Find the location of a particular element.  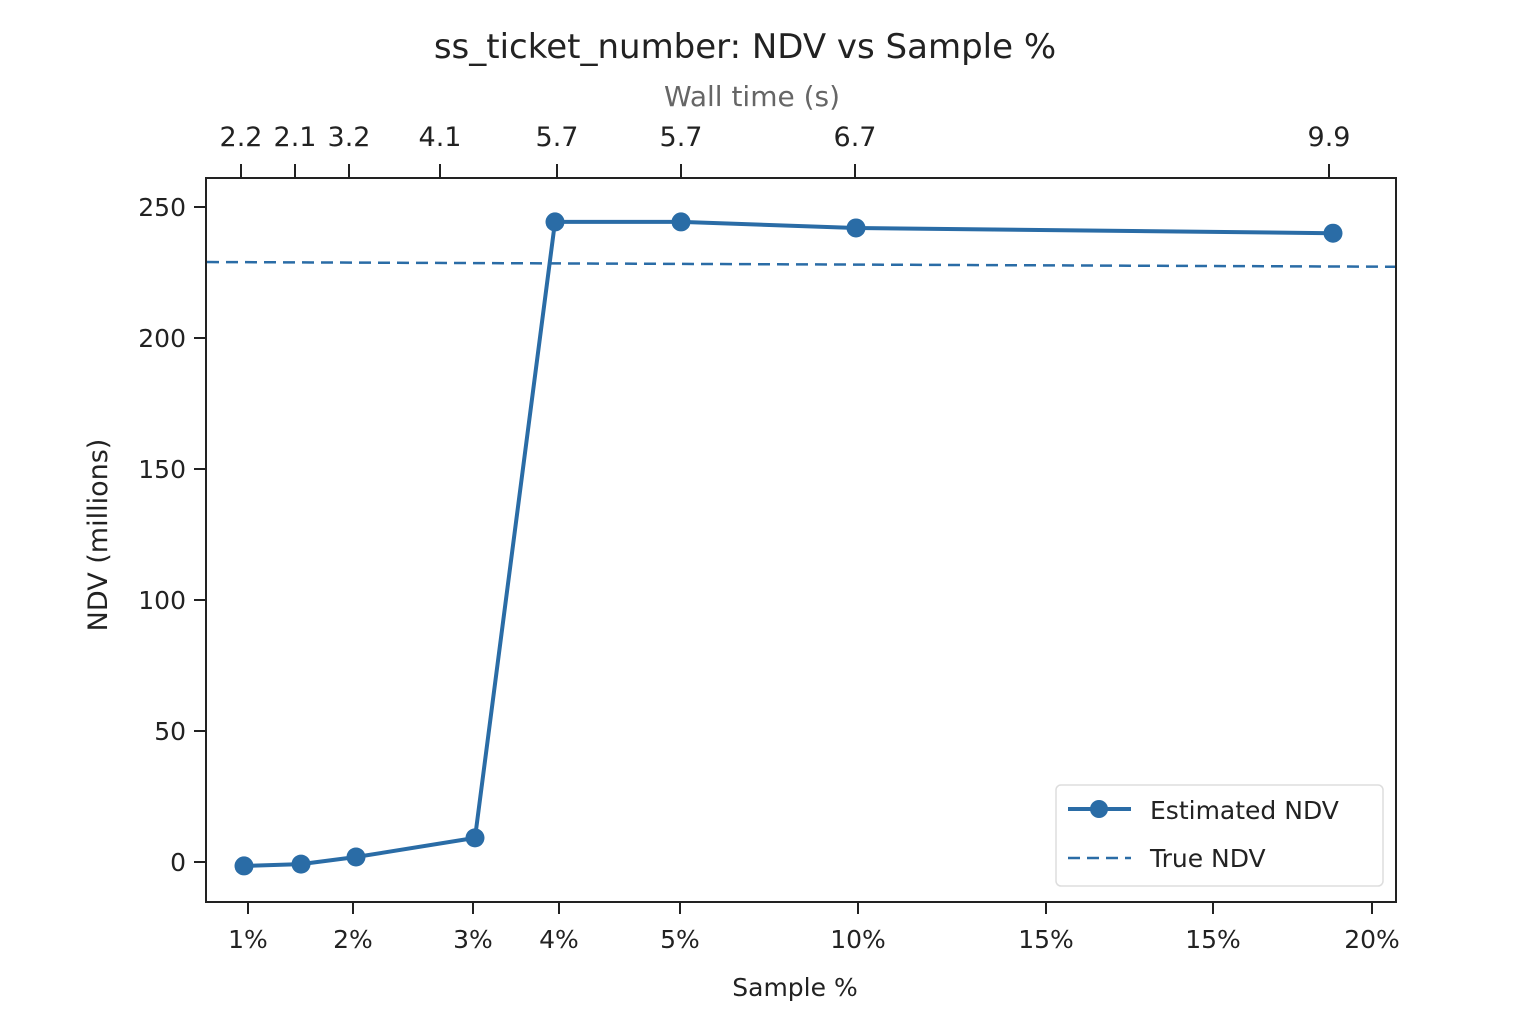

legend-estimated-marker is located at coordinates (1099, 809).